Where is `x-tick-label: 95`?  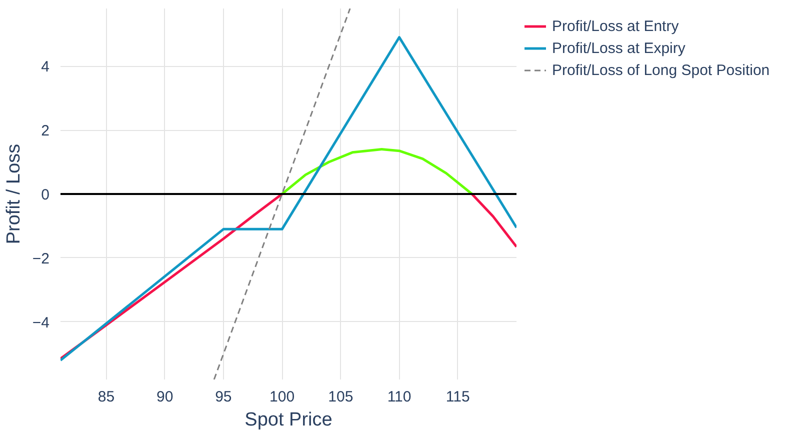 x-tick-label: 95 is located at coordinates (223, 397).